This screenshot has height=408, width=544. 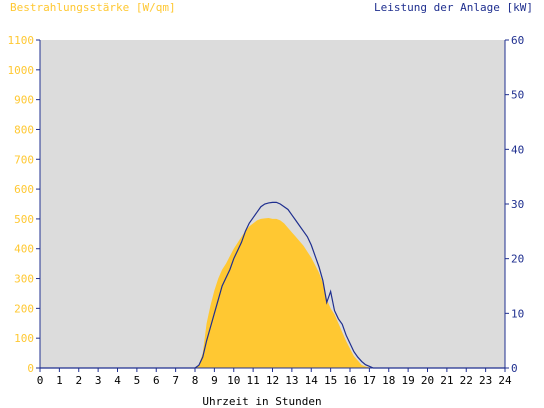 I want to click on x-tick-label: 5, so click(x=137, y=380).